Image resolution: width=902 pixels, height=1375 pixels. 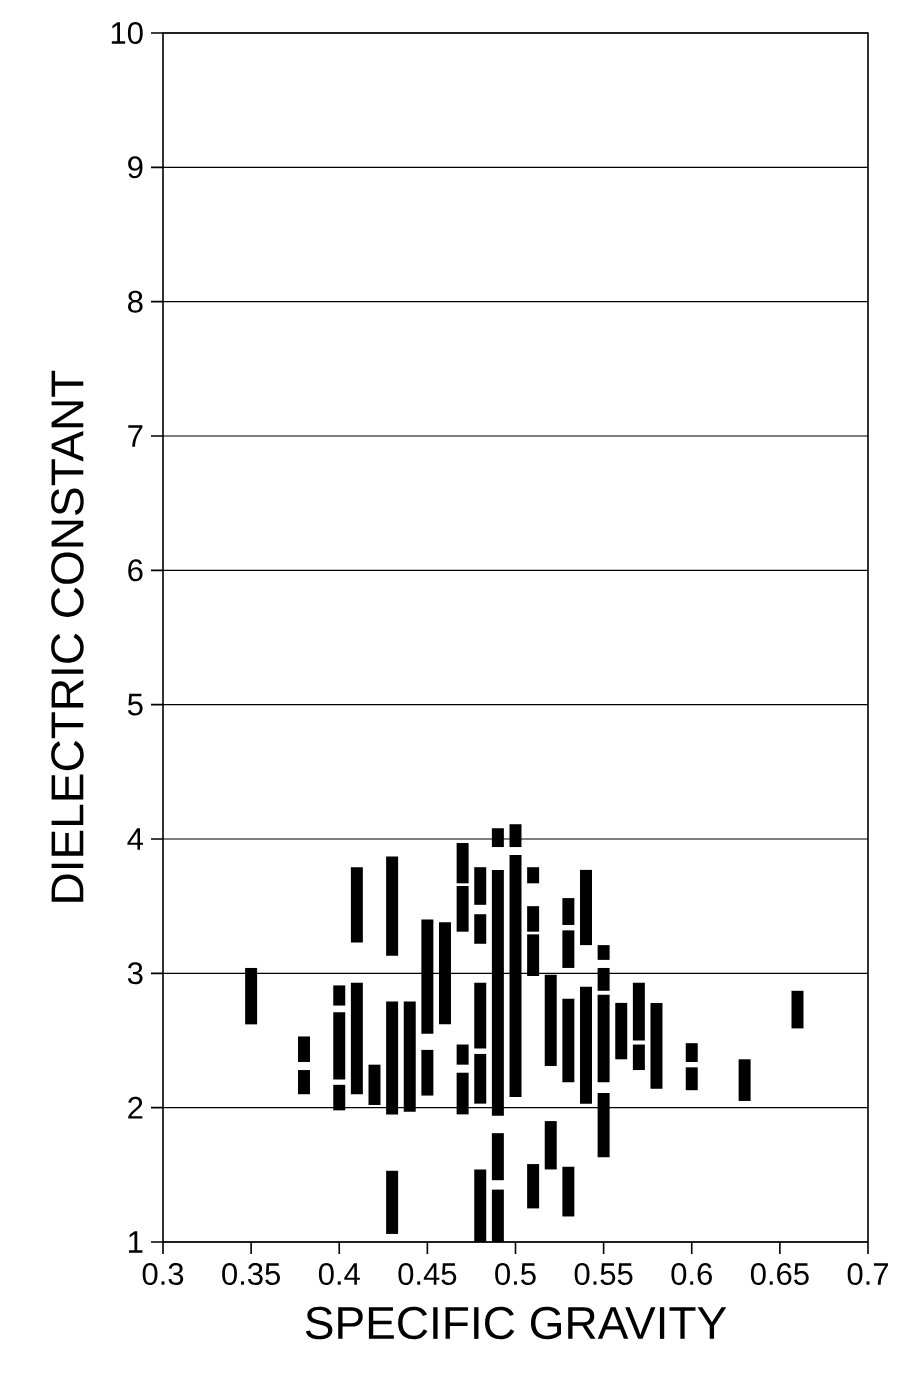 What do you see at coordinates (127, 33) in the screenshot?
I see `y-tick-label: 10` at bounding box center [127, 33].